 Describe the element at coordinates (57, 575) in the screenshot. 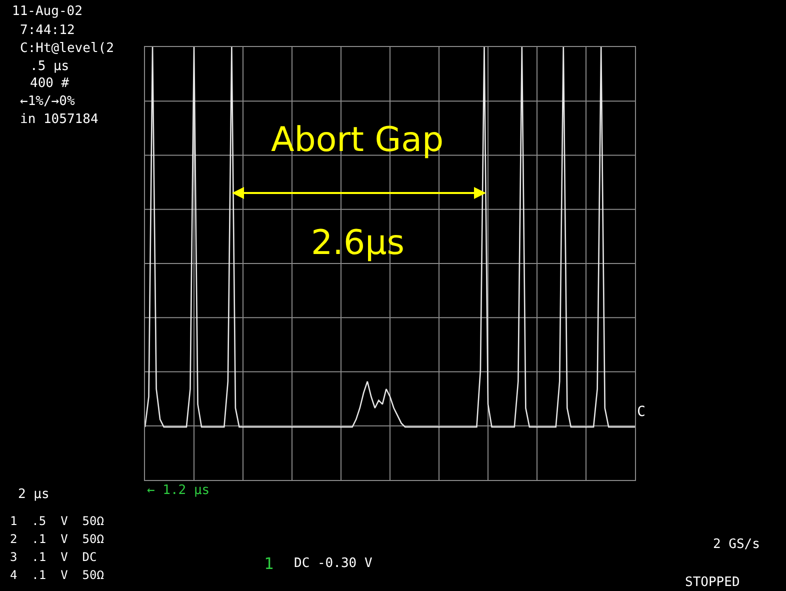

I see `text: 4 .1 V 50Ω` at that location.